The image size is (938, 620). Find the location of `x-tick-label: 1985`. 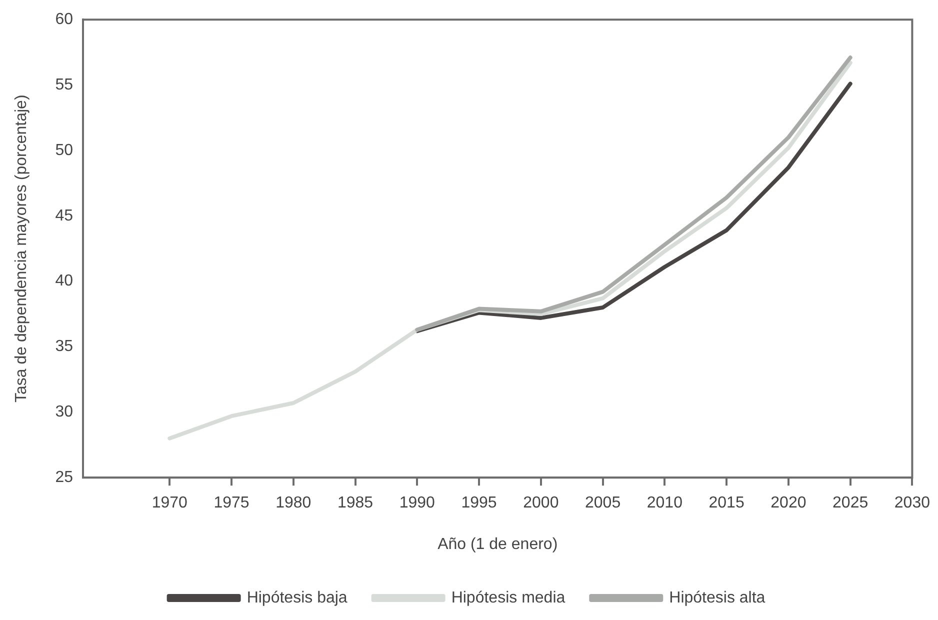

x-tick-label: 1985 is located at coordinates (355, 503).